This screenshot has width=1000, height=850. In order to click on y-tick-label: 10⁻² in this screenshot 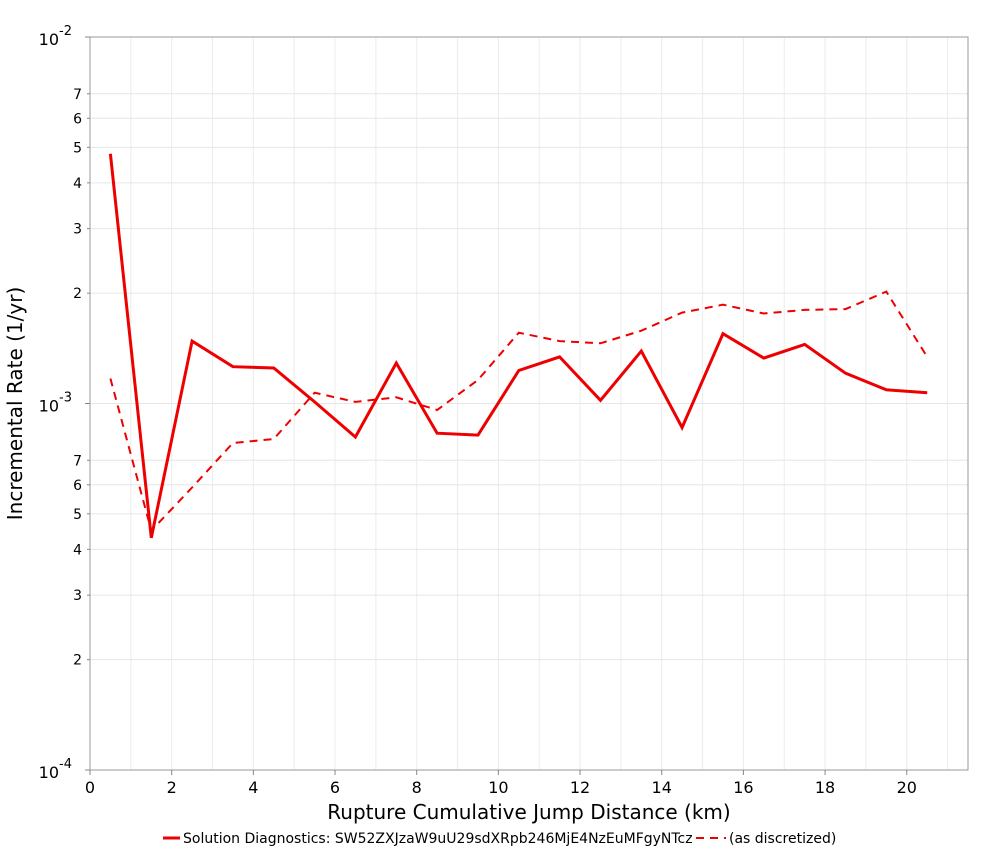, I will do `click(55, 36)`.